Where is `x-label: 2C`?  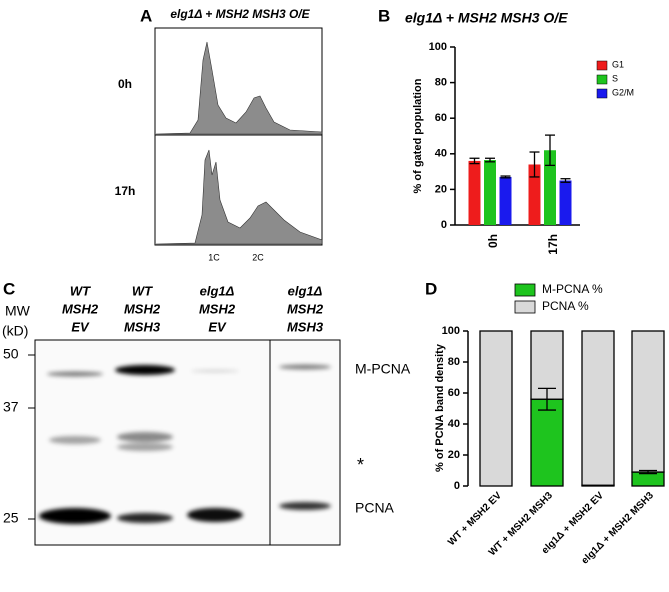
x-label: 2C is located at coordinates (258, 257).